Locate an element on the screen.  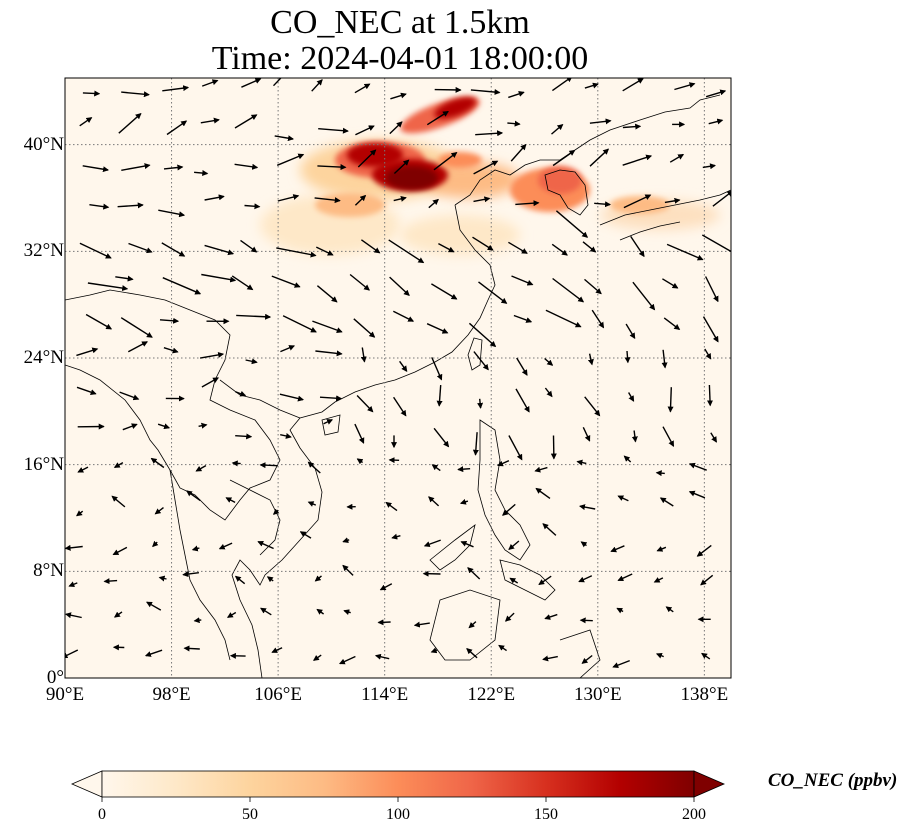
lon-tick-label: 90°E is located at coordinates (65, 694).